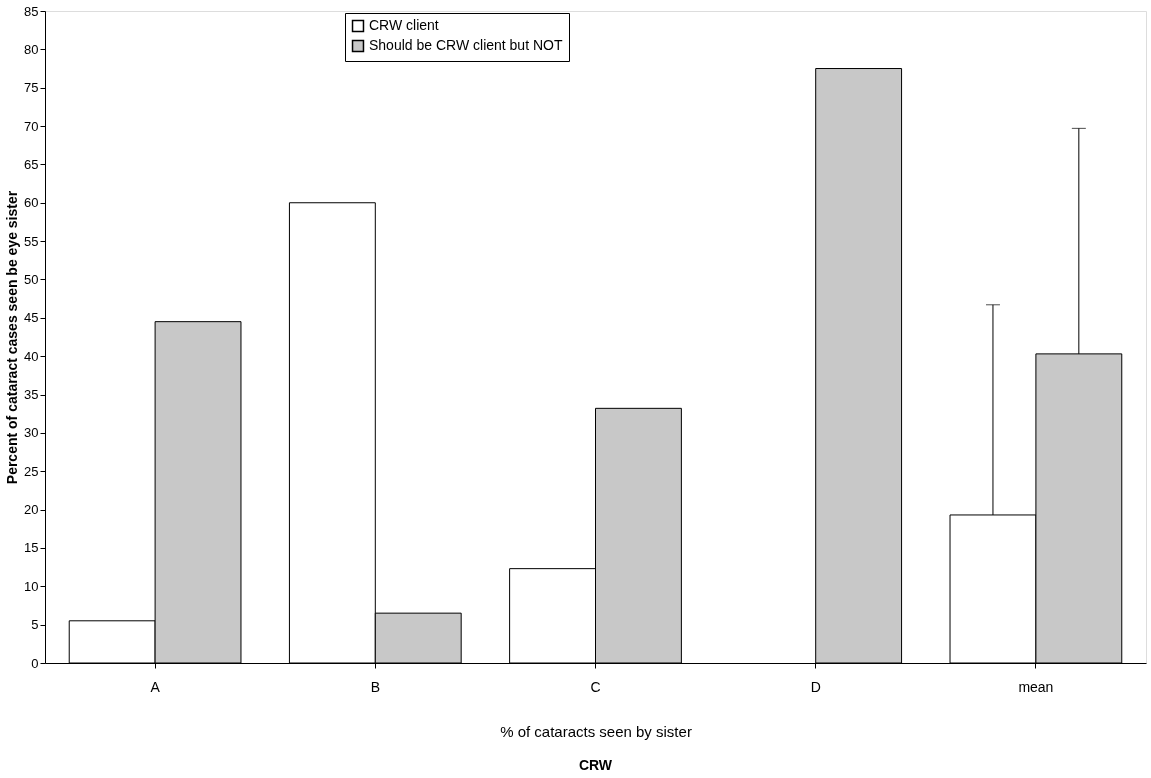 The image size is (1151, 778). Describe the element at coordinates (31, 279) in the screenshot. I see `y-tick-label: 50` at that location.